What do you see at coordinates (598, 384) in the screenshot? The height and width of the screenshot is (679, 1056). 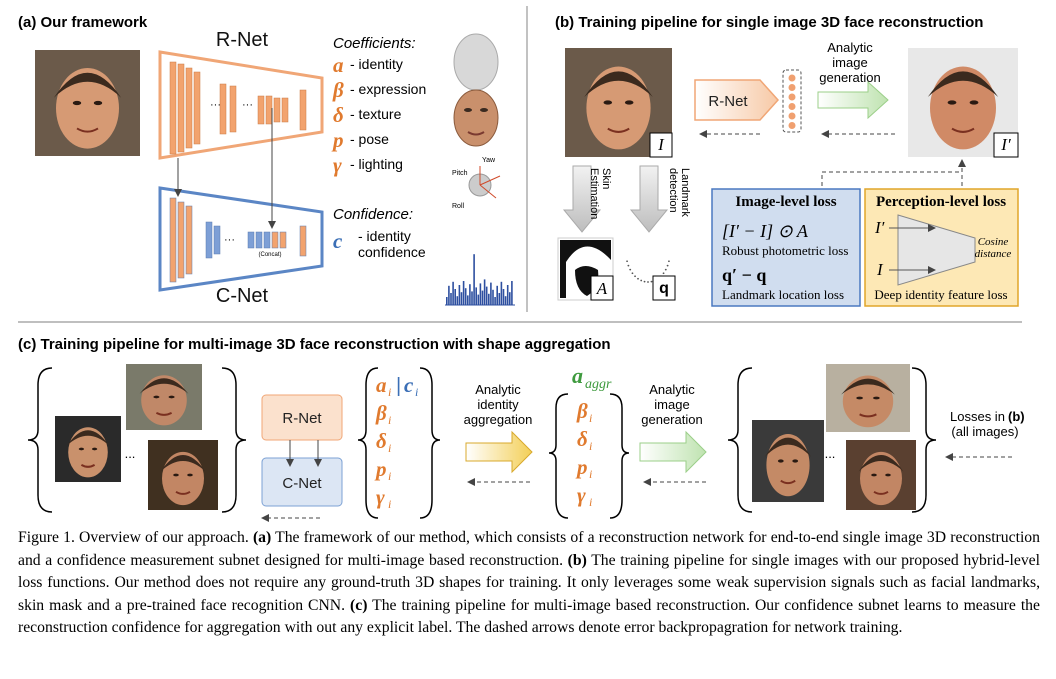 I see `aggregated-subscript: aggr` at bounding box center [598, 384].